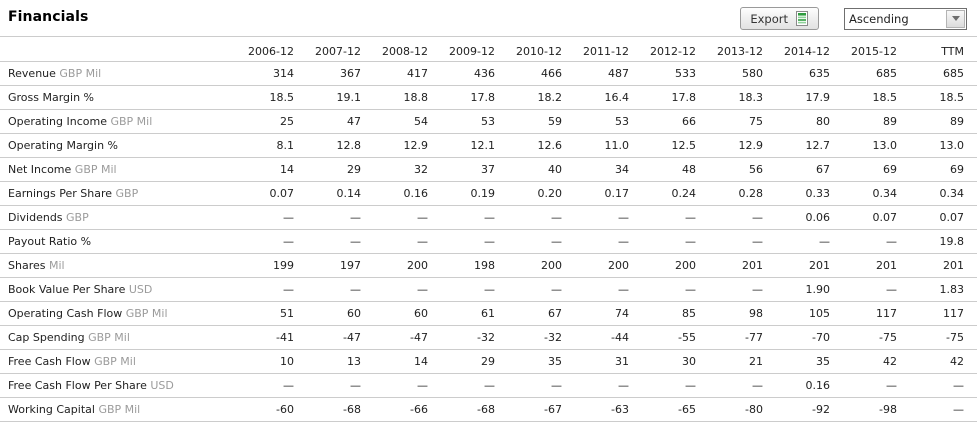 The width and height of the screenshot is (977, 422). What do you see at coordinates (905, 18) in the screenshot?
I see `sort-order-select: Ascending` at bounding box center [905, 18].